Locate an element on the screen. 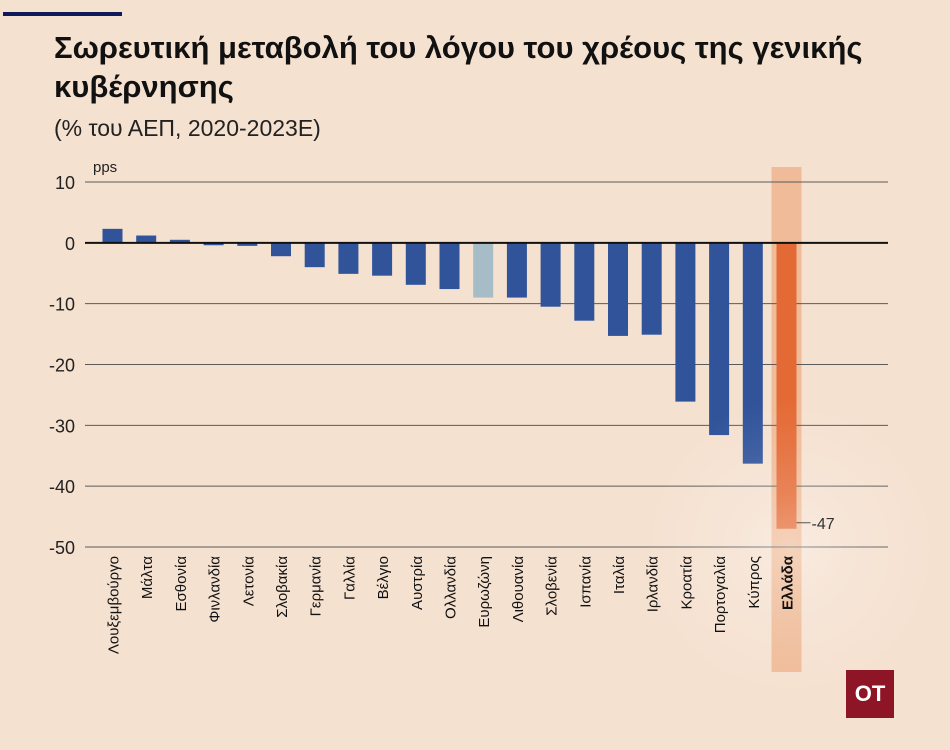 The image size is (950, 750). y-tick-label: -40 is located at coordinates (62, 487).